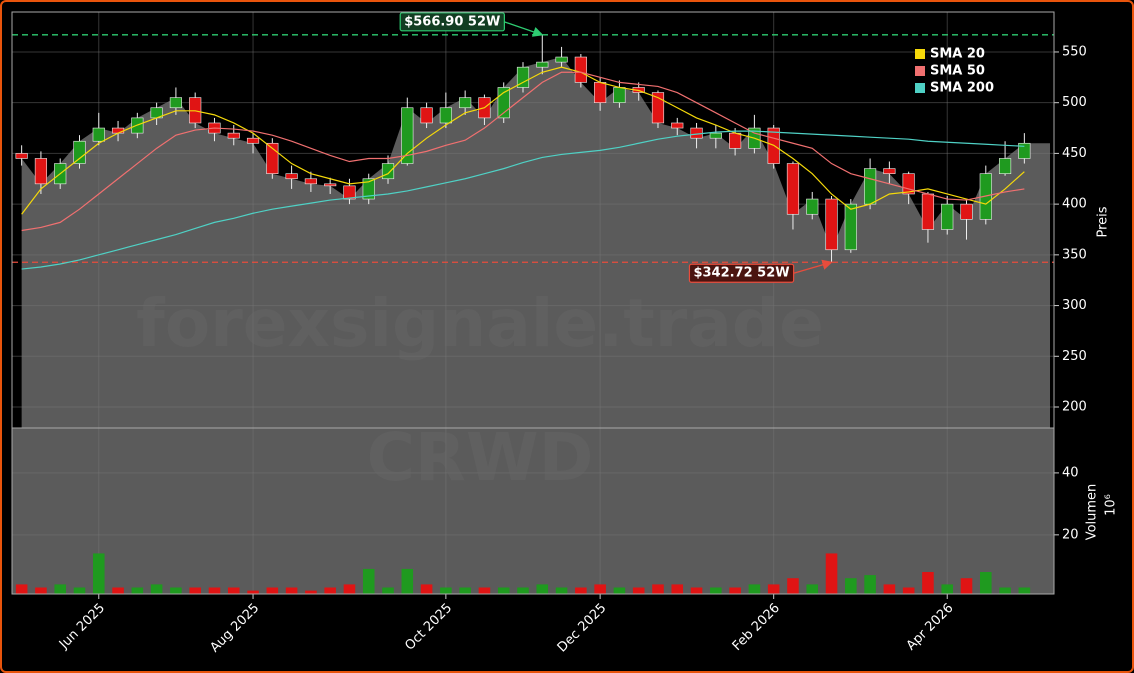 The image size is (1134, 673). What do you see at coordinates (452, 21) in the screenshot?
I see `annotation-label: $566.90 52W` at bounding box center [452, 21].